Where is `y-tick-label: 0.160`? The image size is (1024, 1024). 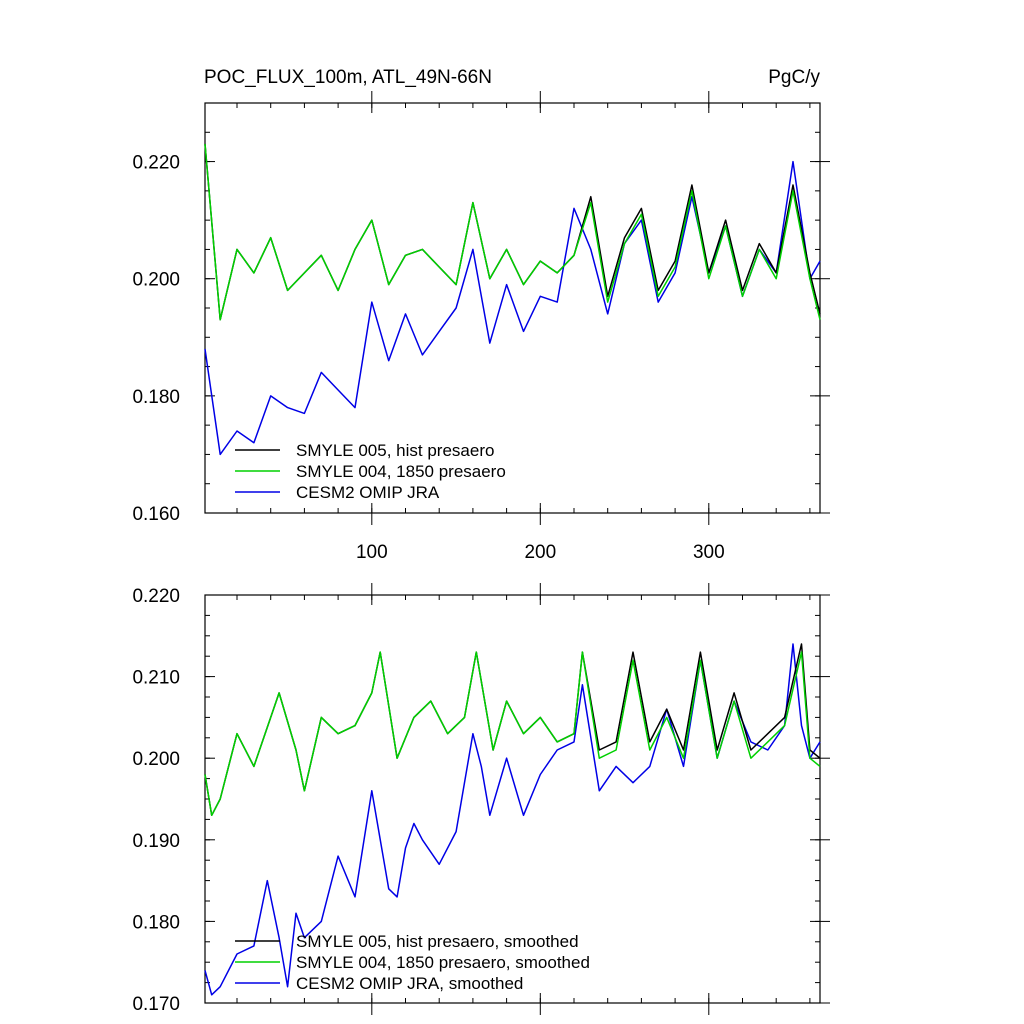 y-tick-label: 0.160 is located at coordinates (156, 514).